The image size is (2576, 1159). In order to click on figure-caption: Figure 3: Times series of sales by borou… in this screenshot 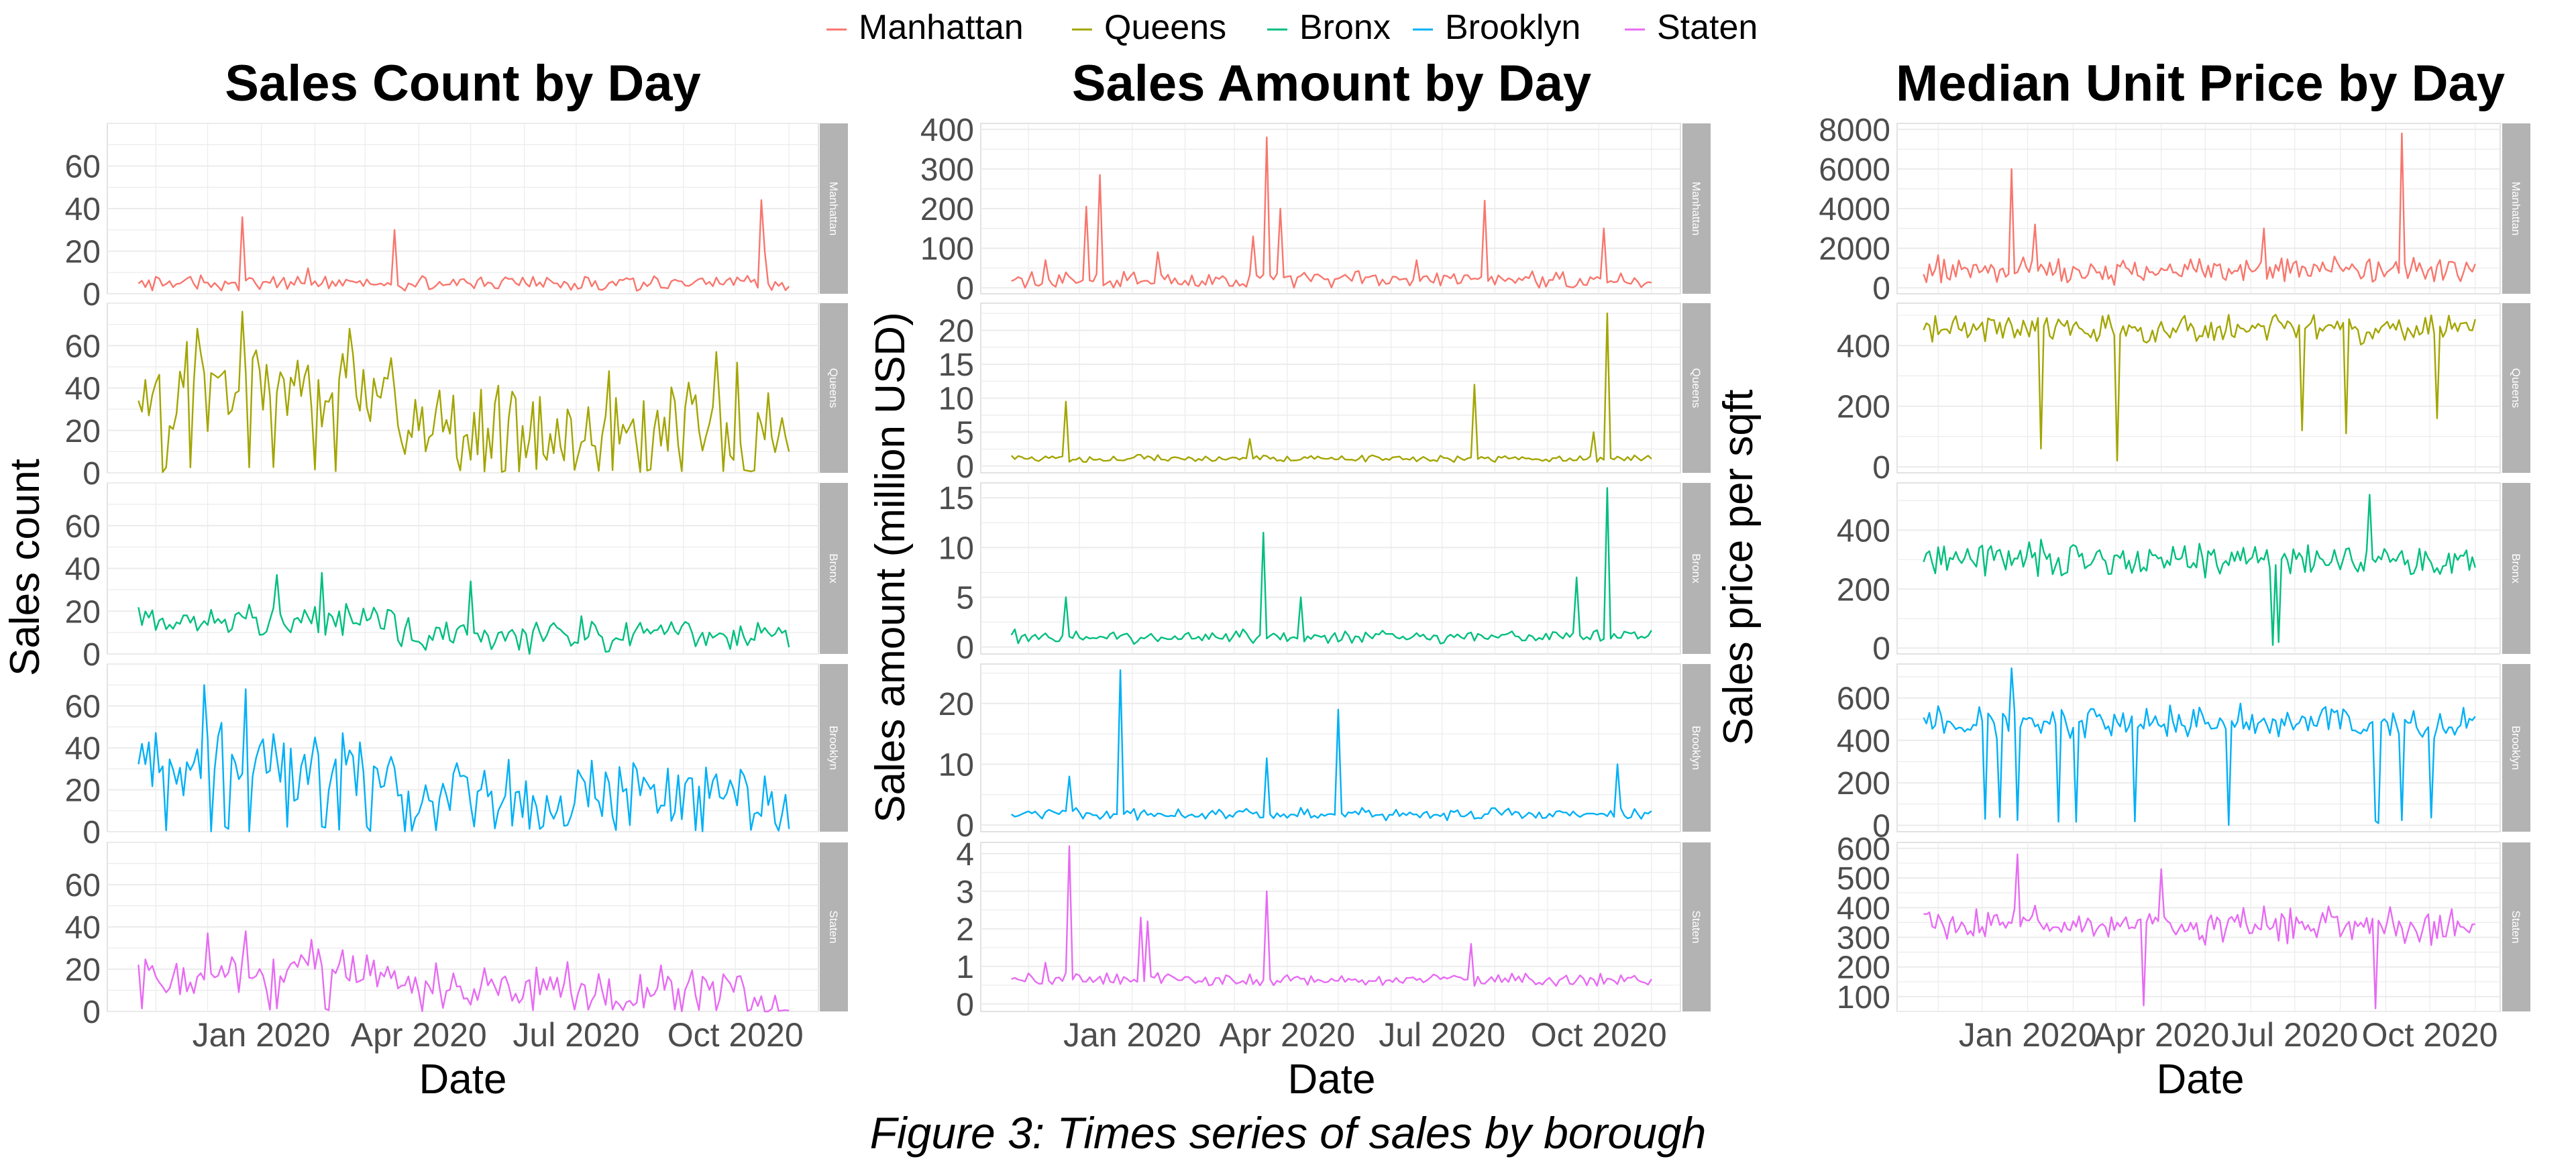, I will do `click(1288, 1133)`.